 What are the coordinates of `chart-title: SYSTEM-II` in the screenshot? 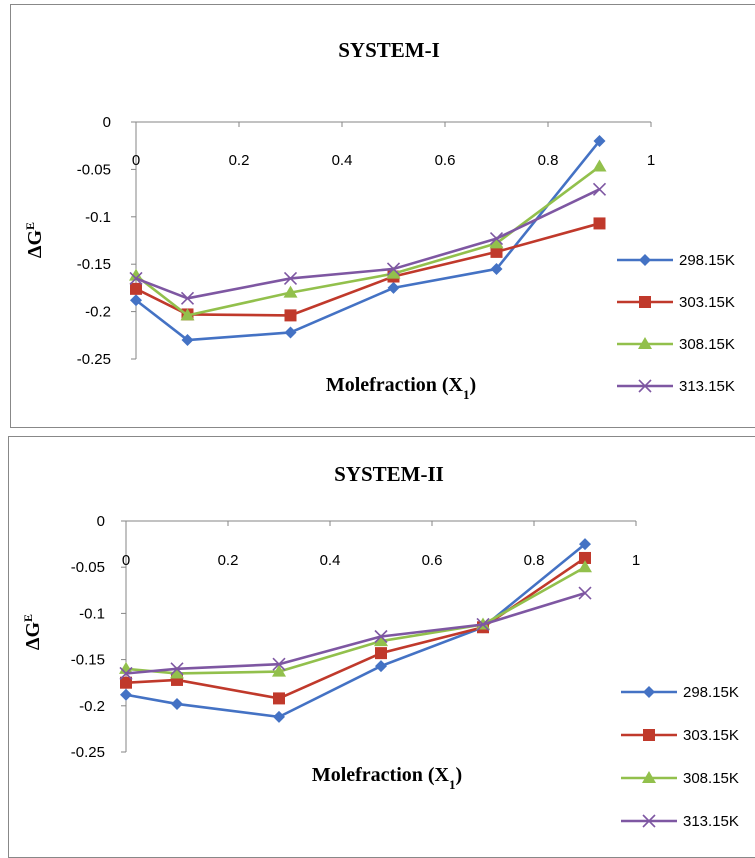 It's located at (389, 474).